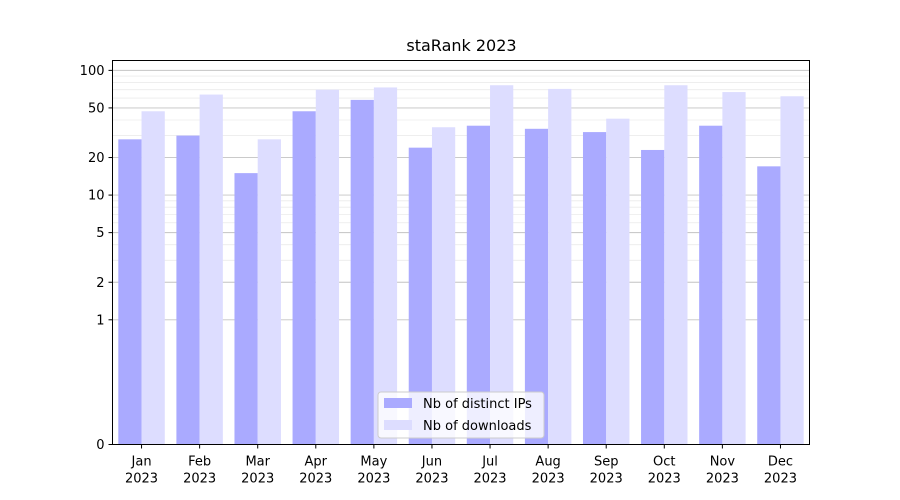 The height and width of the screenshot is (500, 900). I want to click on y-tick-label: 0, so click(100, 445).